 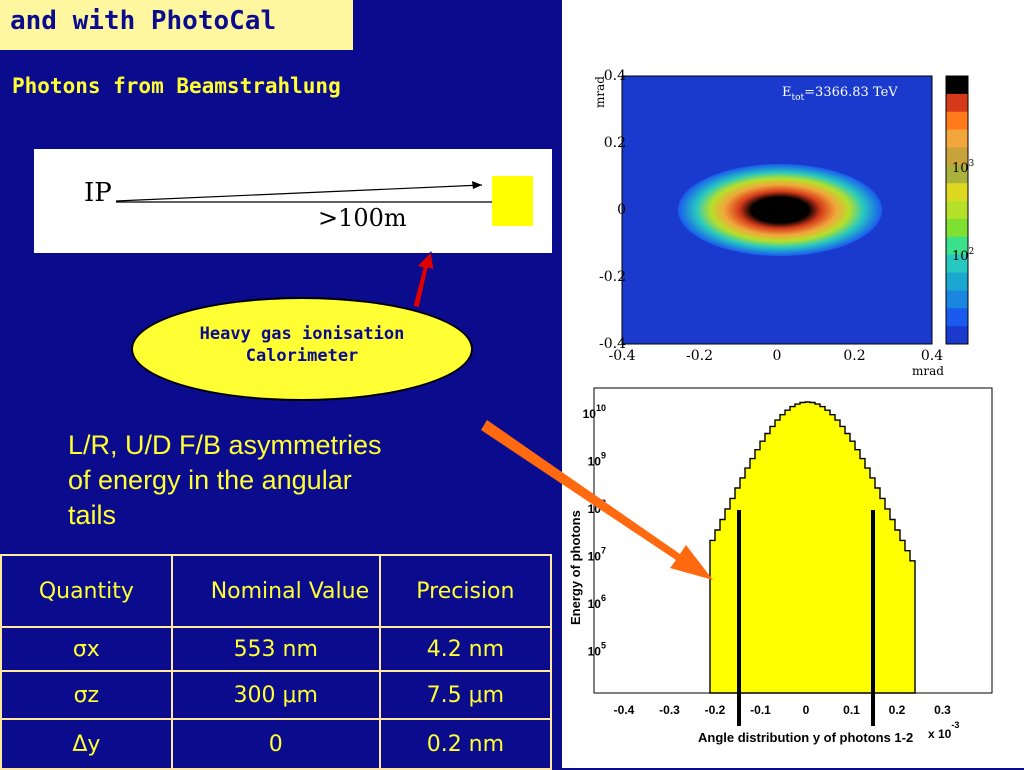 I want to click on orange-arrow-icon, so click(x=597, y=500).